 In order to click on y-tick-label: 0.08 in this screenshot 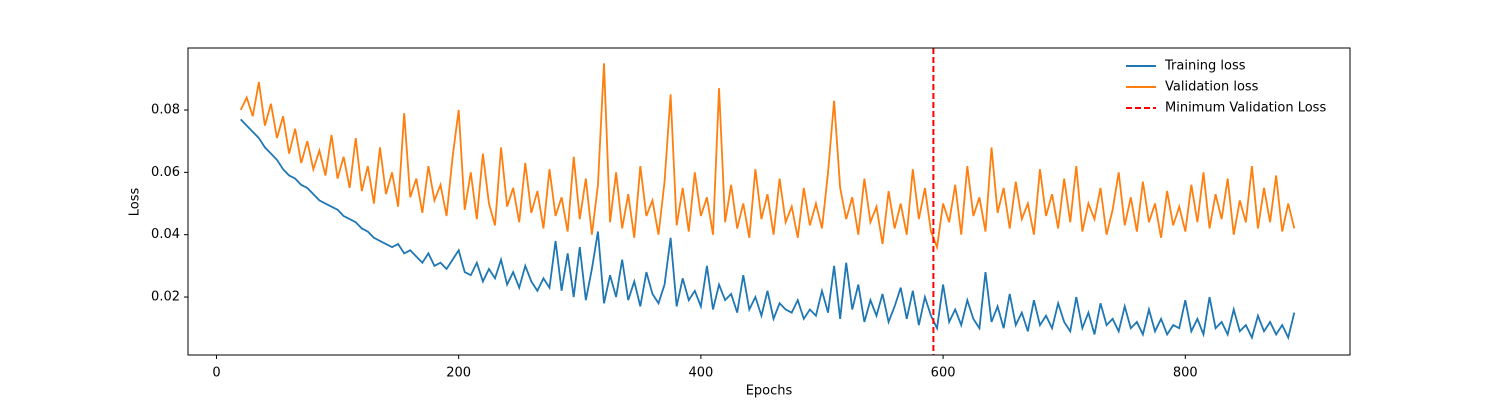, I will do `click(165, 110)`.